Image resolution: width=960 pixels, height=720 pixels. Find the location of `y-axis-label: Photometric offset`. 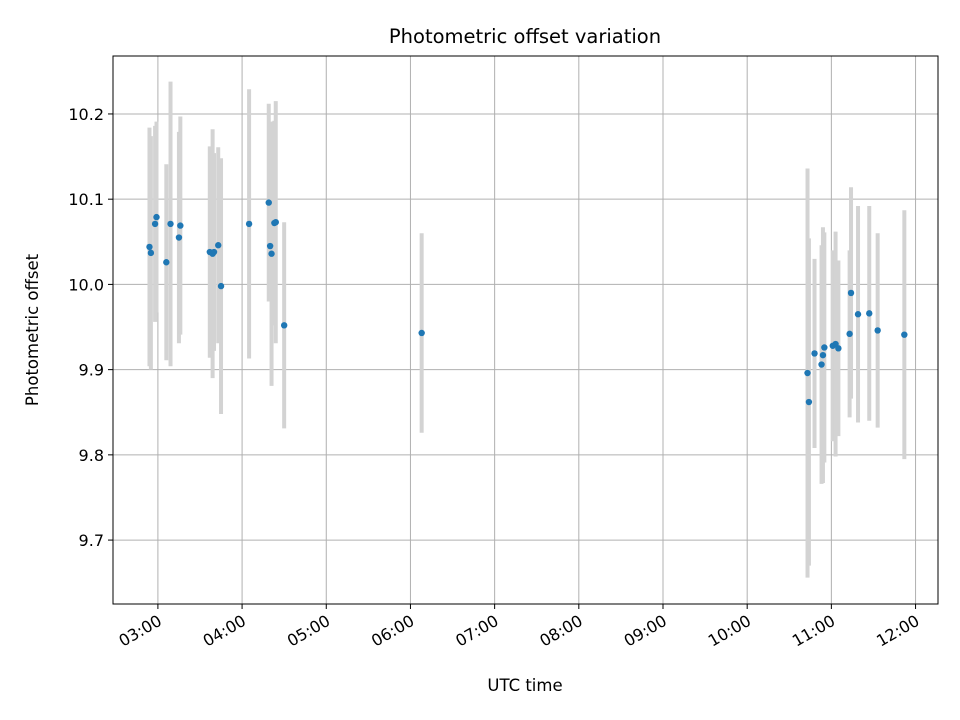

y-axis-label: Photometric offset is located at coordinates (32, 329).